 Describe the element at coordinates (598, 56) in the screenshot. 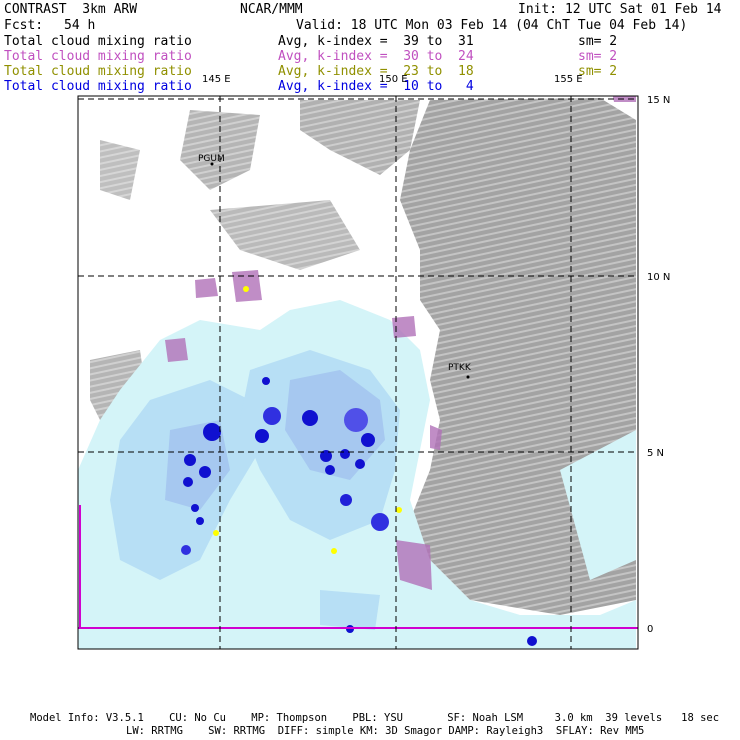

I see `legend-sm-2: sm= 2` at that location.